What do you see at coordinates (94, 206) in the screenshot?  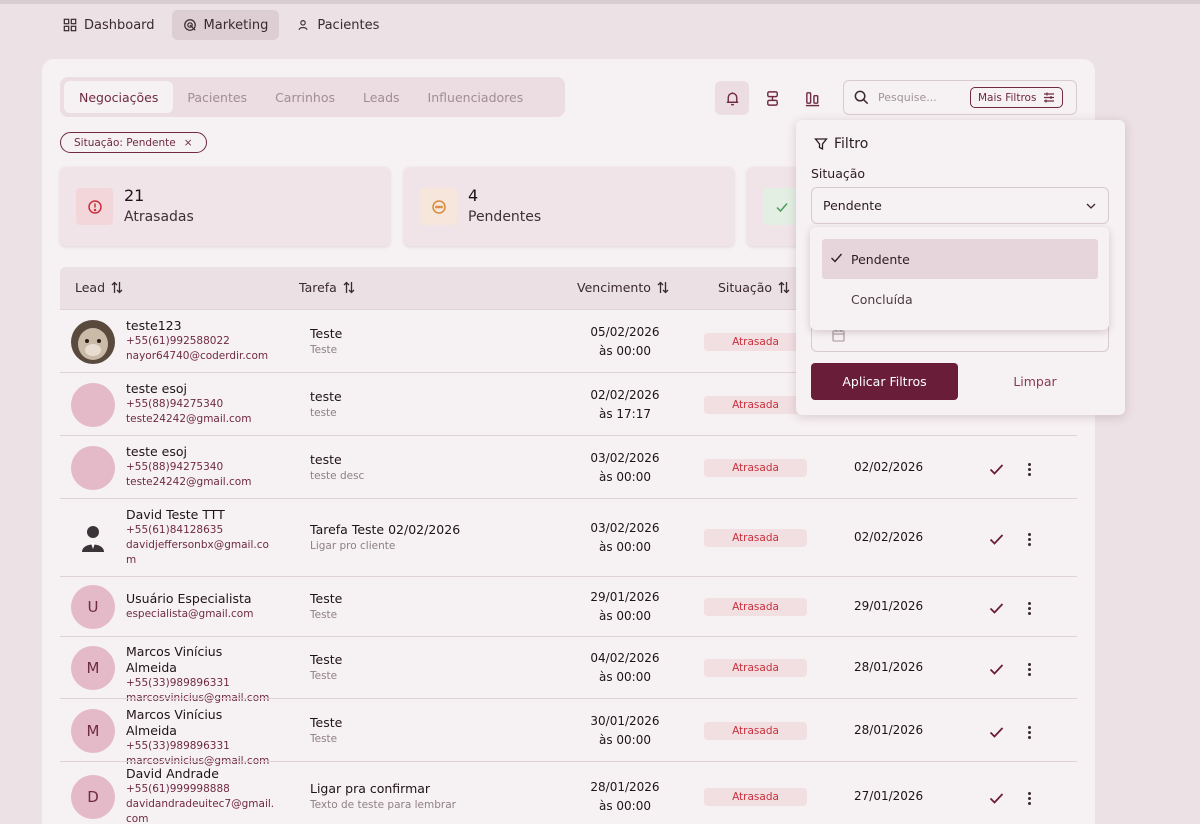 I see `alert-circle-icon` at bounding box center [94, 206].